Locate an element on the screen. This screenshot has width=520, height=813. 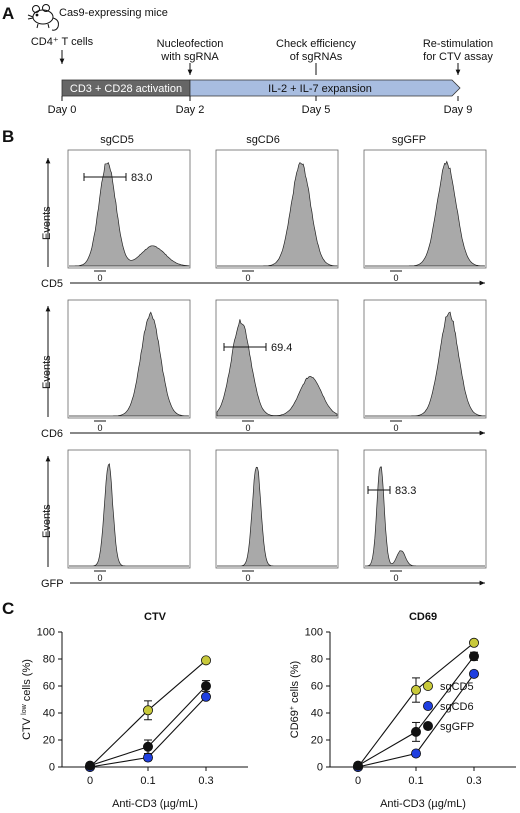
event-check-line2: of sgRNAs is located at coordinates (316, 57).